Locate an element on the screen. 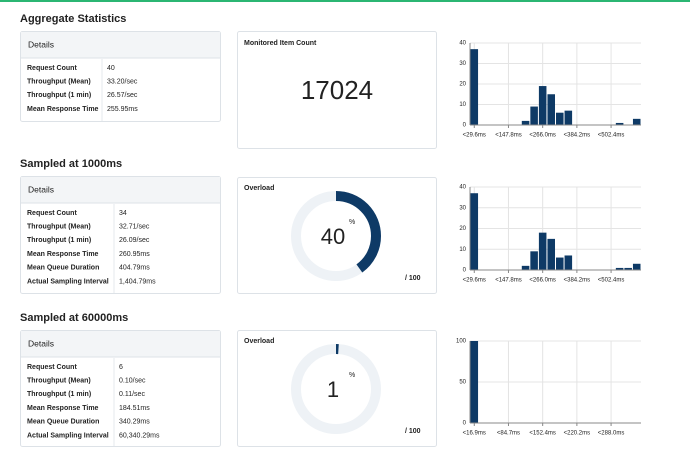 The image size is (690, 452). row-value: 340.29ms is located at coordinates (134, 422).